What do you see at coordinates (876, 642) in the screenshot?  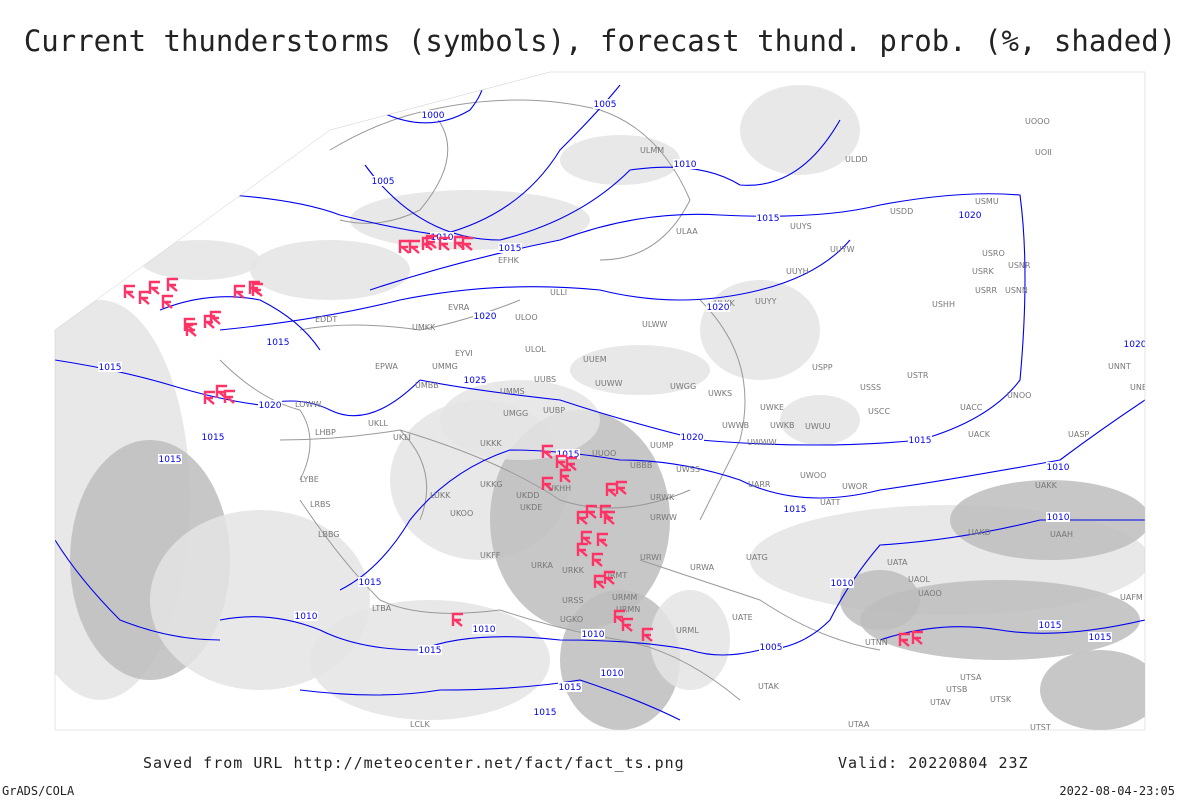 I see `station-label: UTNN` at bounding box center [876, 642].